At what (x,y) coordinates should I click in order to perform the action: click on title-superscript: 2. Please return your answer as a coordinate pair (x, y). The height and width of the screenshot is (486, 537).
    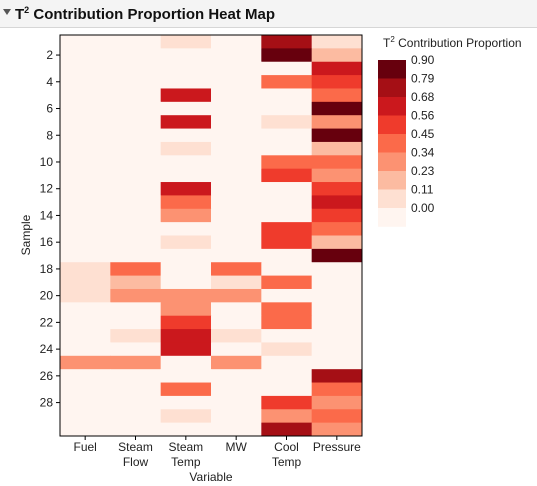
    Looking at the image, I should click on (27, 10).